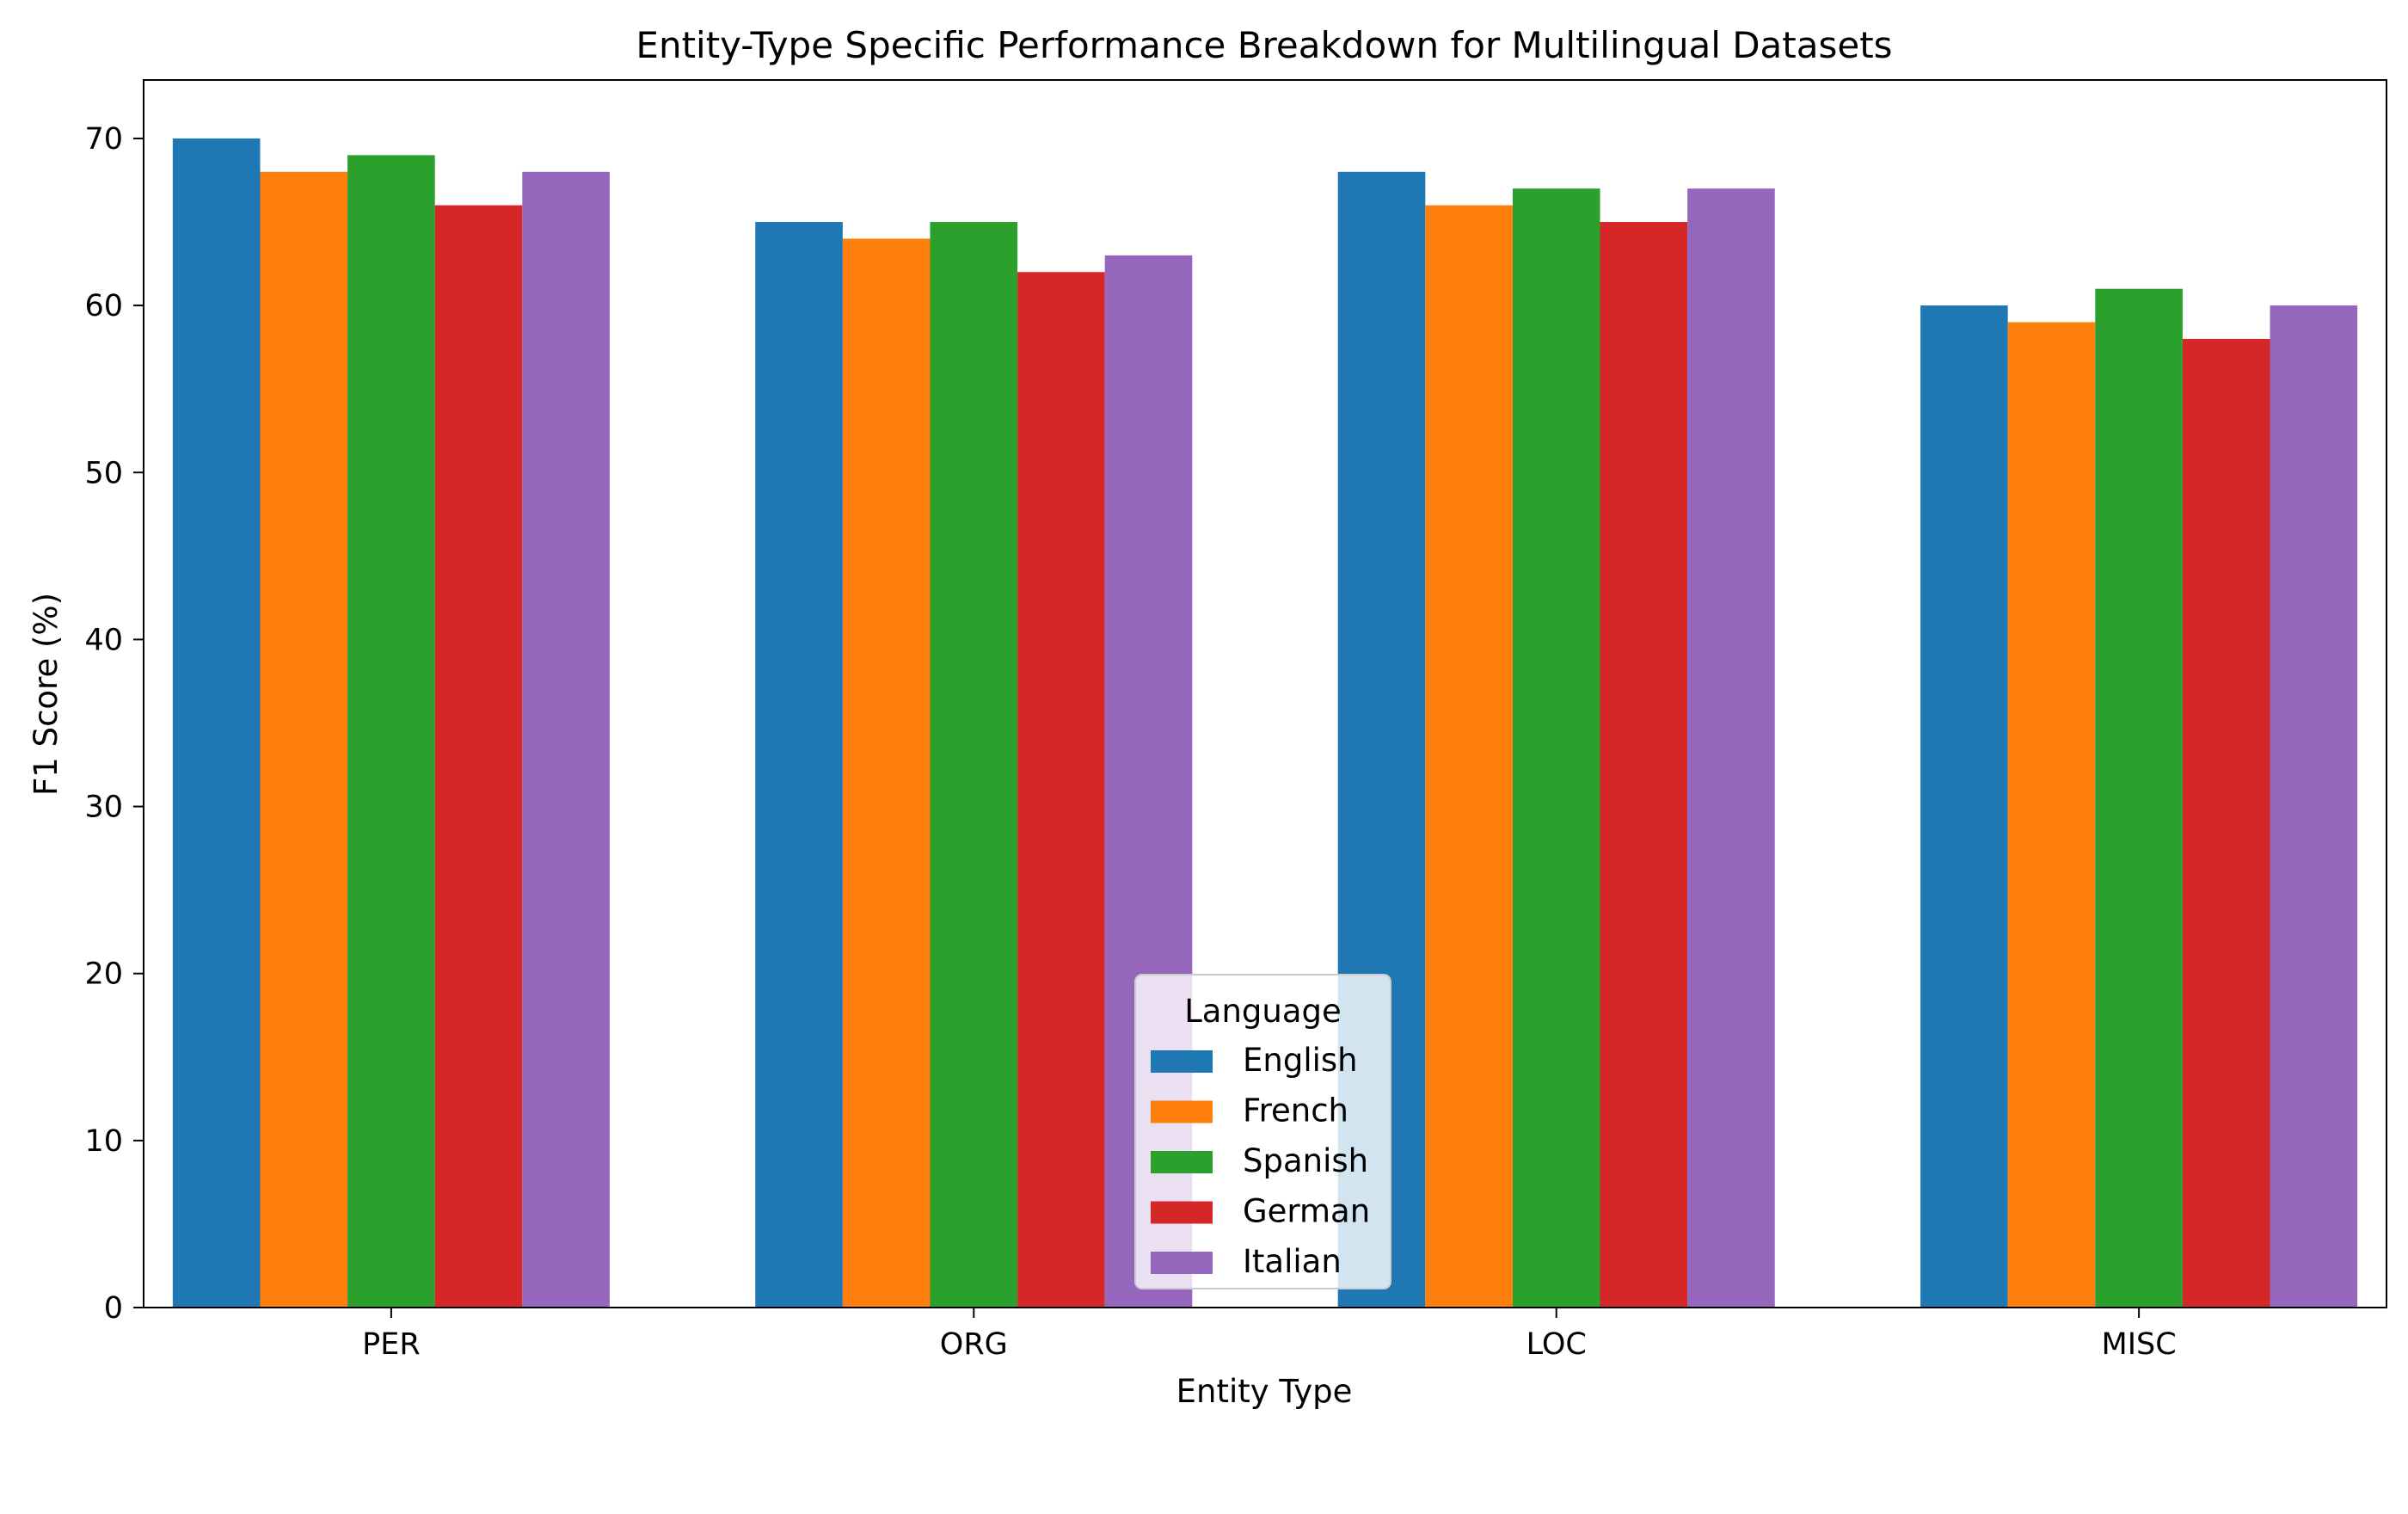  What do you see at coordinates (1295, 1110) in the screenshot?
I see `legend-label-french: French` at bounding box center [1295, 1110].